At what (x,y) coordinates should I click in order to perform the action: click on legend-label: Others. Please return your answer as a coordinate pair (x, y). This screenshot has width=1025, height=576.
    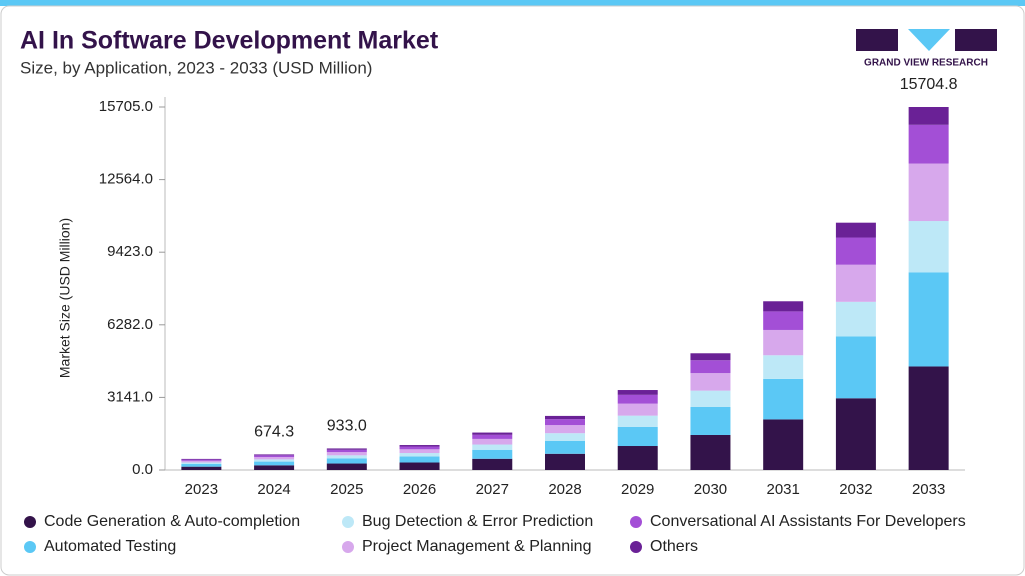
    Looking at the image, I should click on (674, 546).